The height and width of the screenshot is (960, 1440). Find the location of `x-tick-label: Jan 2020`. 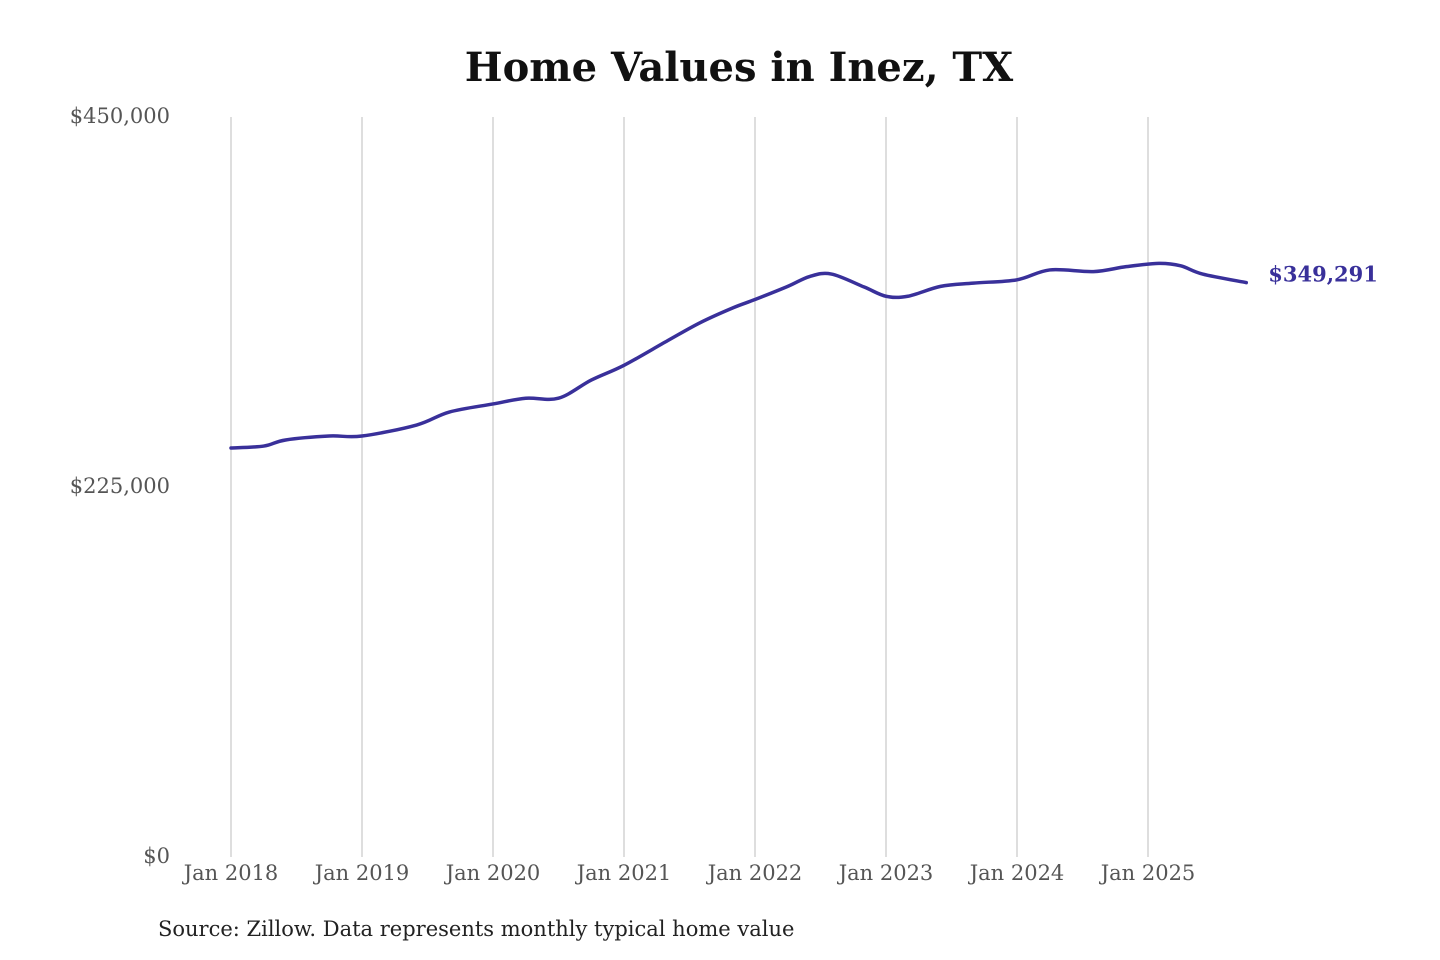

x-tick-label: Jan 2020 is located at coordinates (492, 873).